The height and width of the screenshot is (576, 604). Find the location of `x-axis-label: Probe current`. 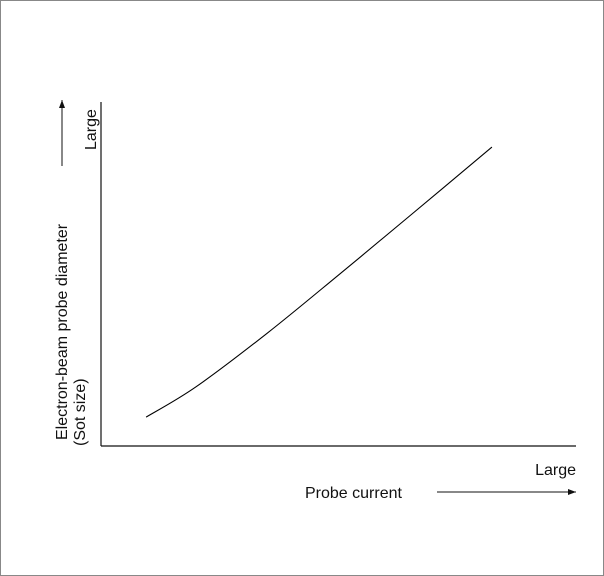

x-axis-label: Probe current is located at coordinates (353, 493).